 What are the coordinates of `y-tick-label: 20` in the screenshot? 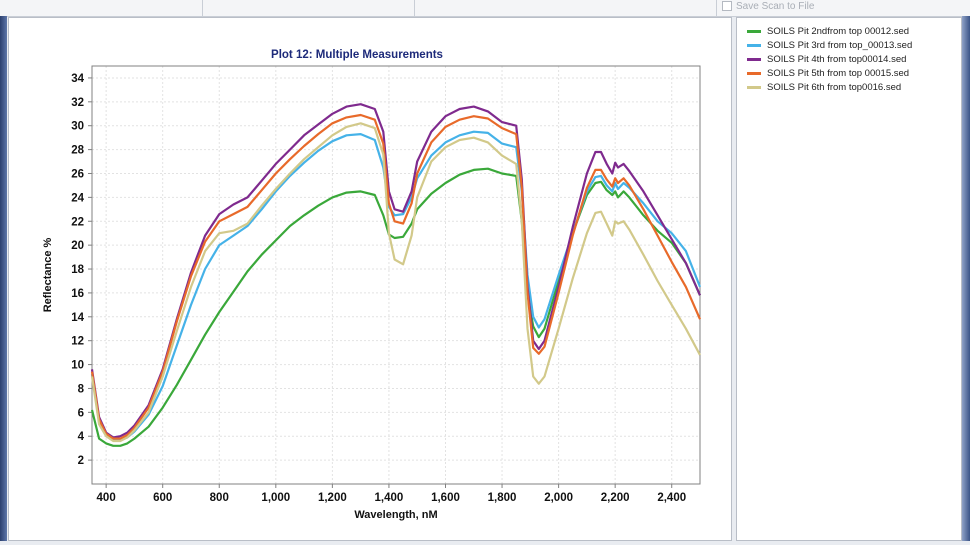 It's located at (77, 246).